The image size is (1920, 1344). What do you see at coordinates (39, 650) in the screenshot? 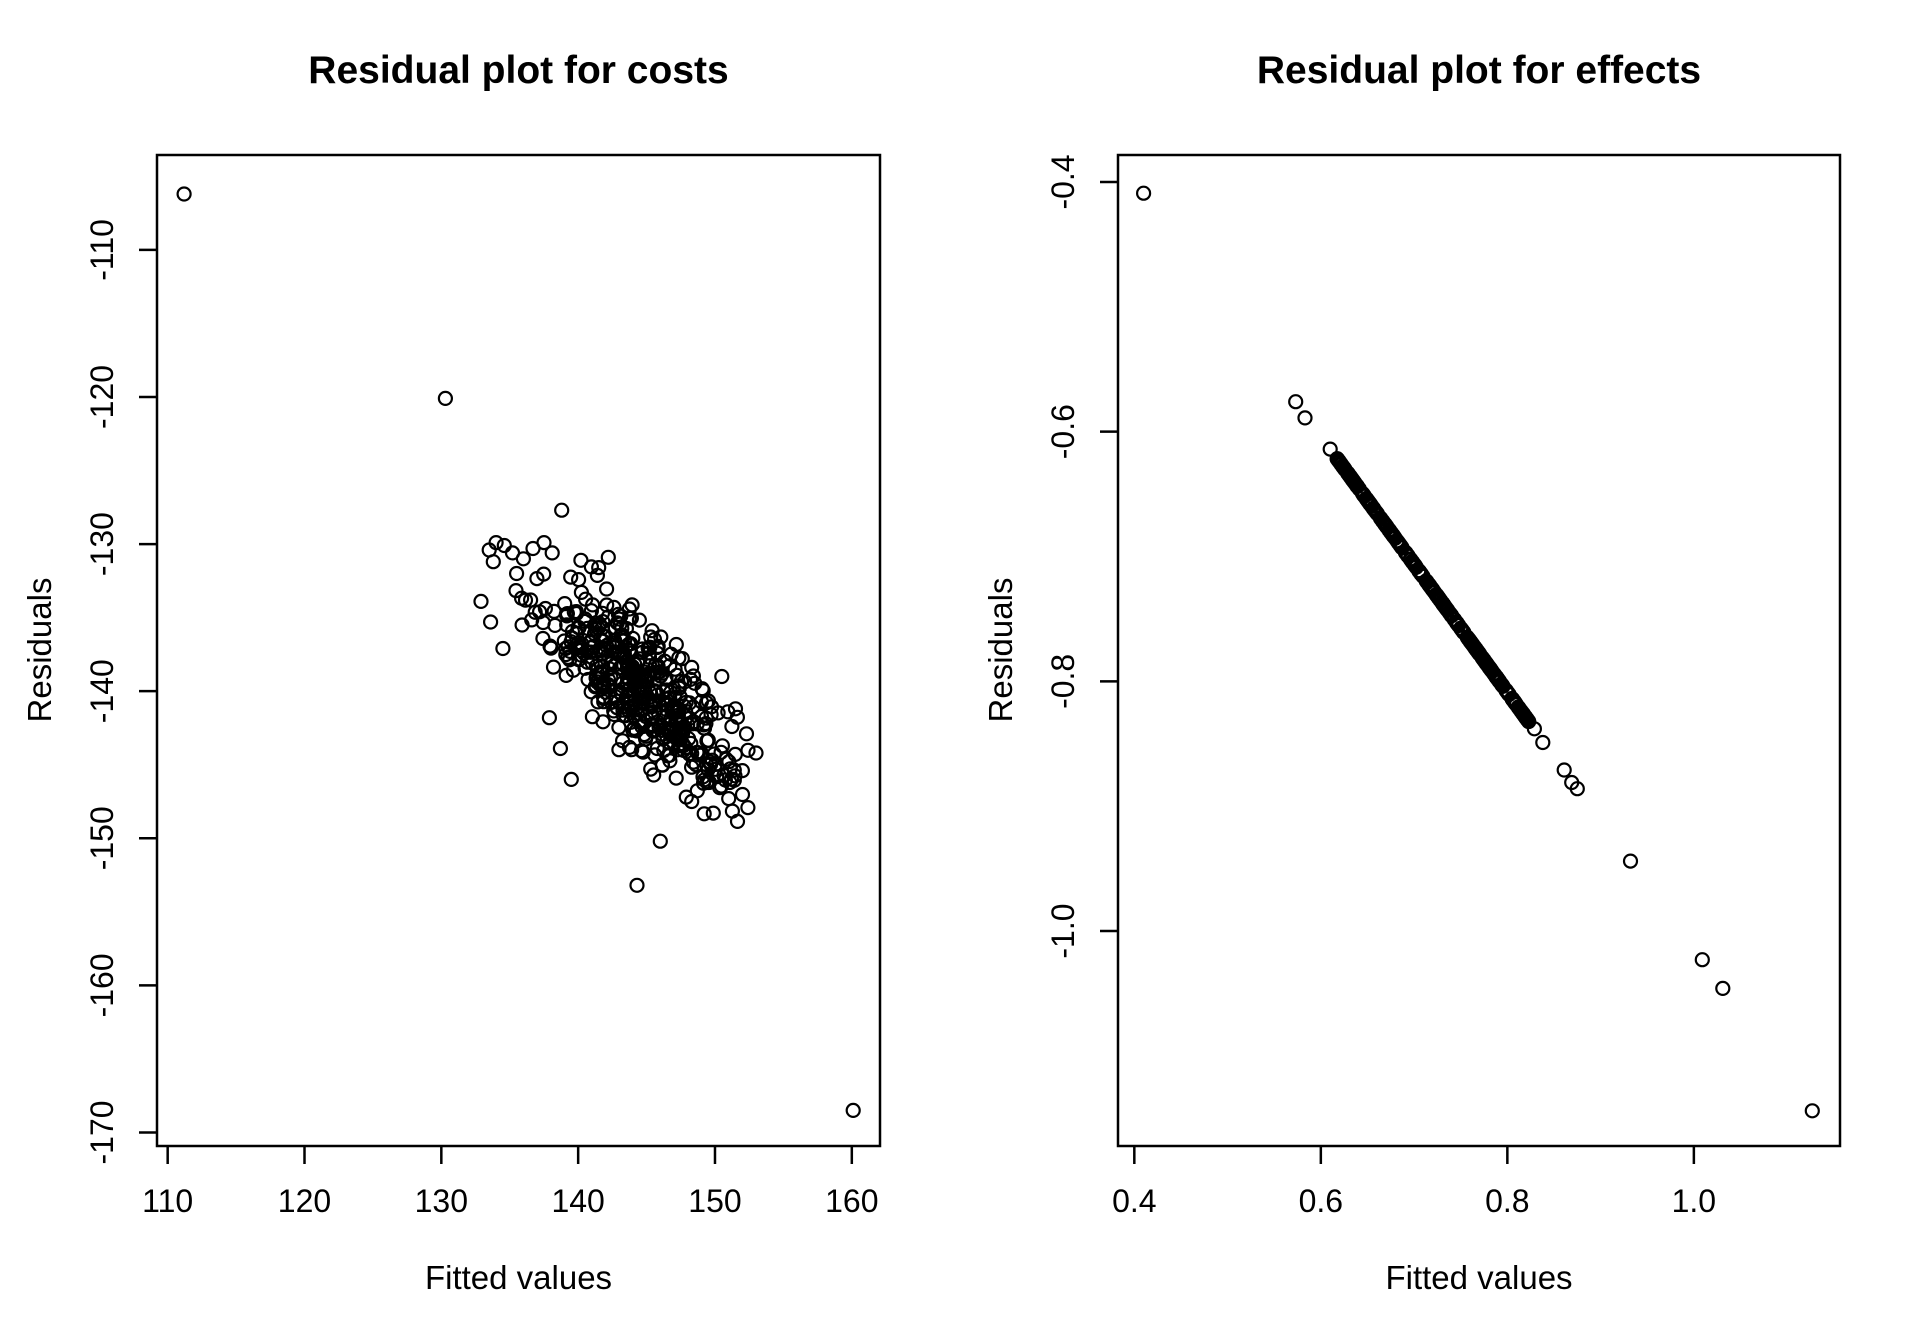
I see `left-y-axis-label: Residuals` at bounding box center [39, 650].